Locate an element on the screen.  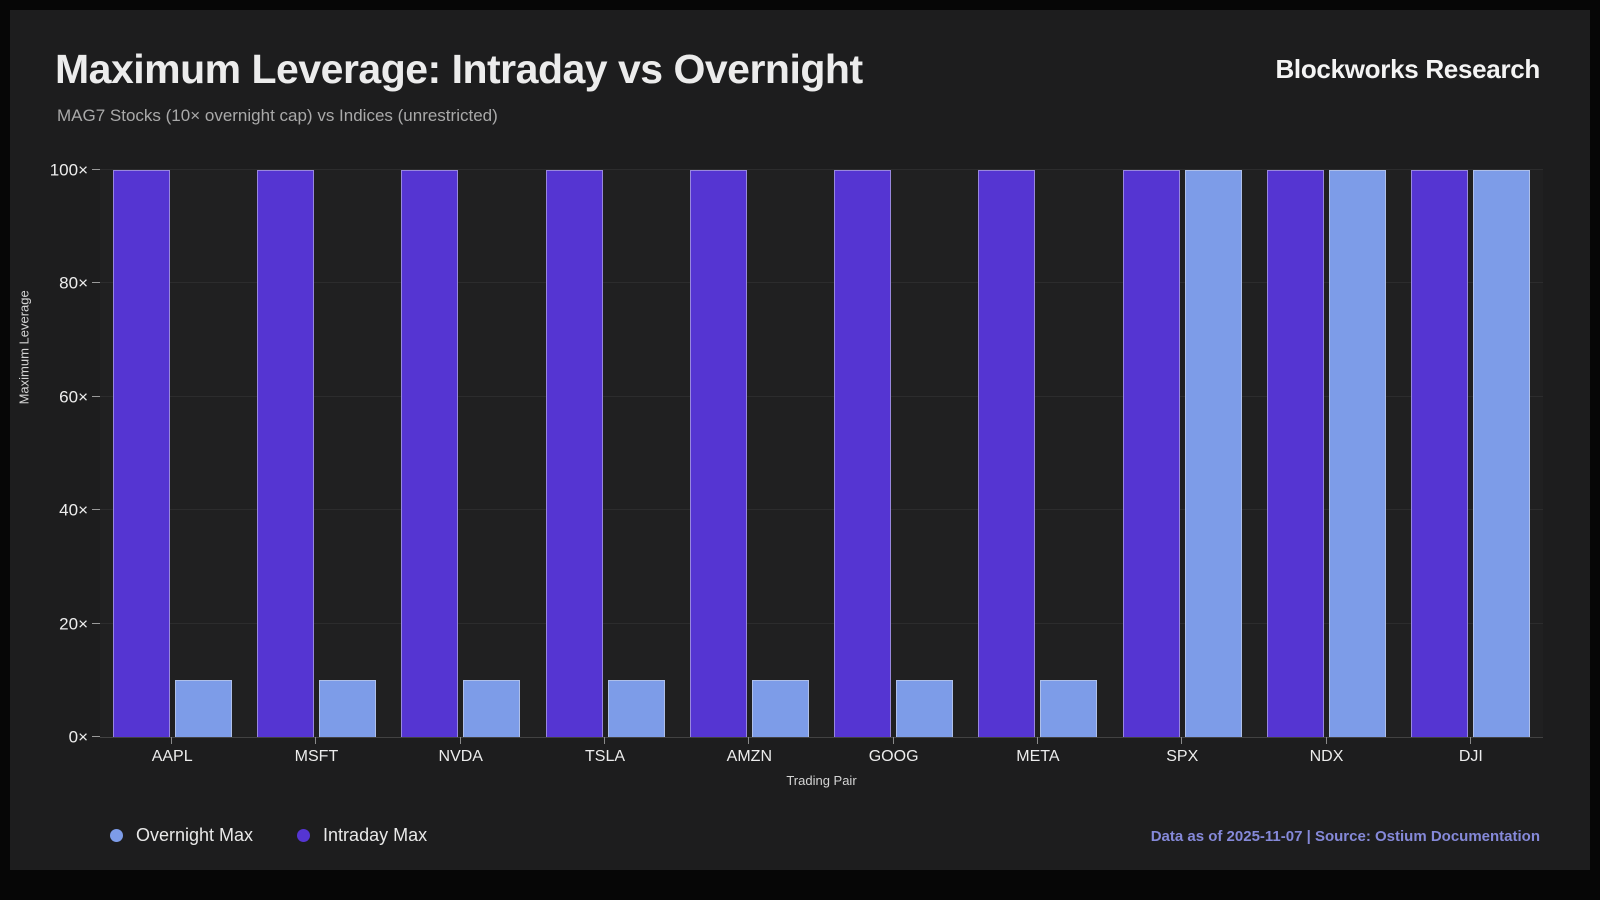
legend-item-overnight-max: Overnight Max is located at coordinates (181, 835).